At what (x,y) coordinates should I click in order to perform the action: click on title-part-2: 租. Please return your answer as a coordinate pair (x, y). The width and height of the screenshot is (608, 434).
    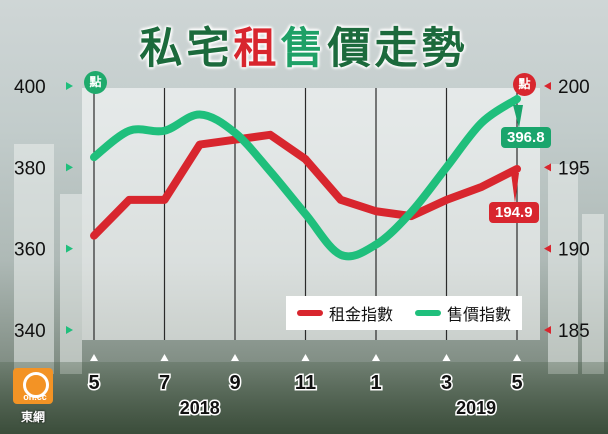
    Looking at the image, I should click on (257, 49).